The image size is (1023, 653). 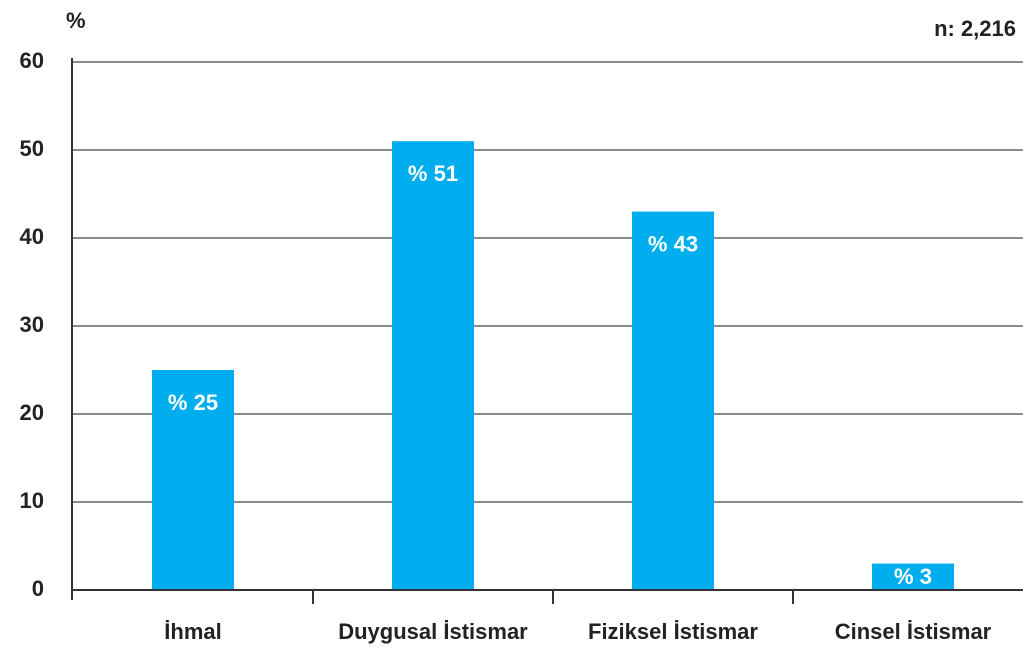 What do you see at coordinates (32, 236) in the screenshot?
I see `y-tick-label: 40` at bounding box center [32, 236].